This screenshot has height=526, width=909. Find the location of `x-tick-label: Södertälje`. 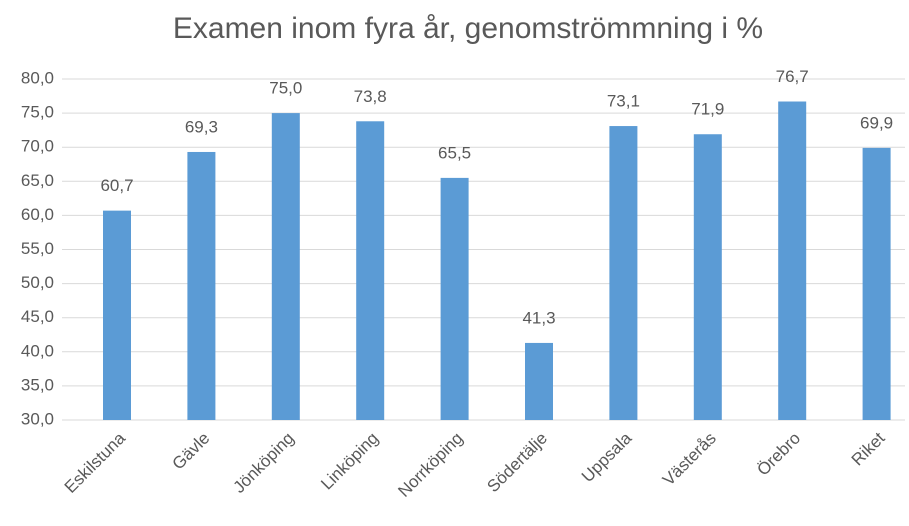

x-tick-label: Södertälje is located at coordinates (517, 463).